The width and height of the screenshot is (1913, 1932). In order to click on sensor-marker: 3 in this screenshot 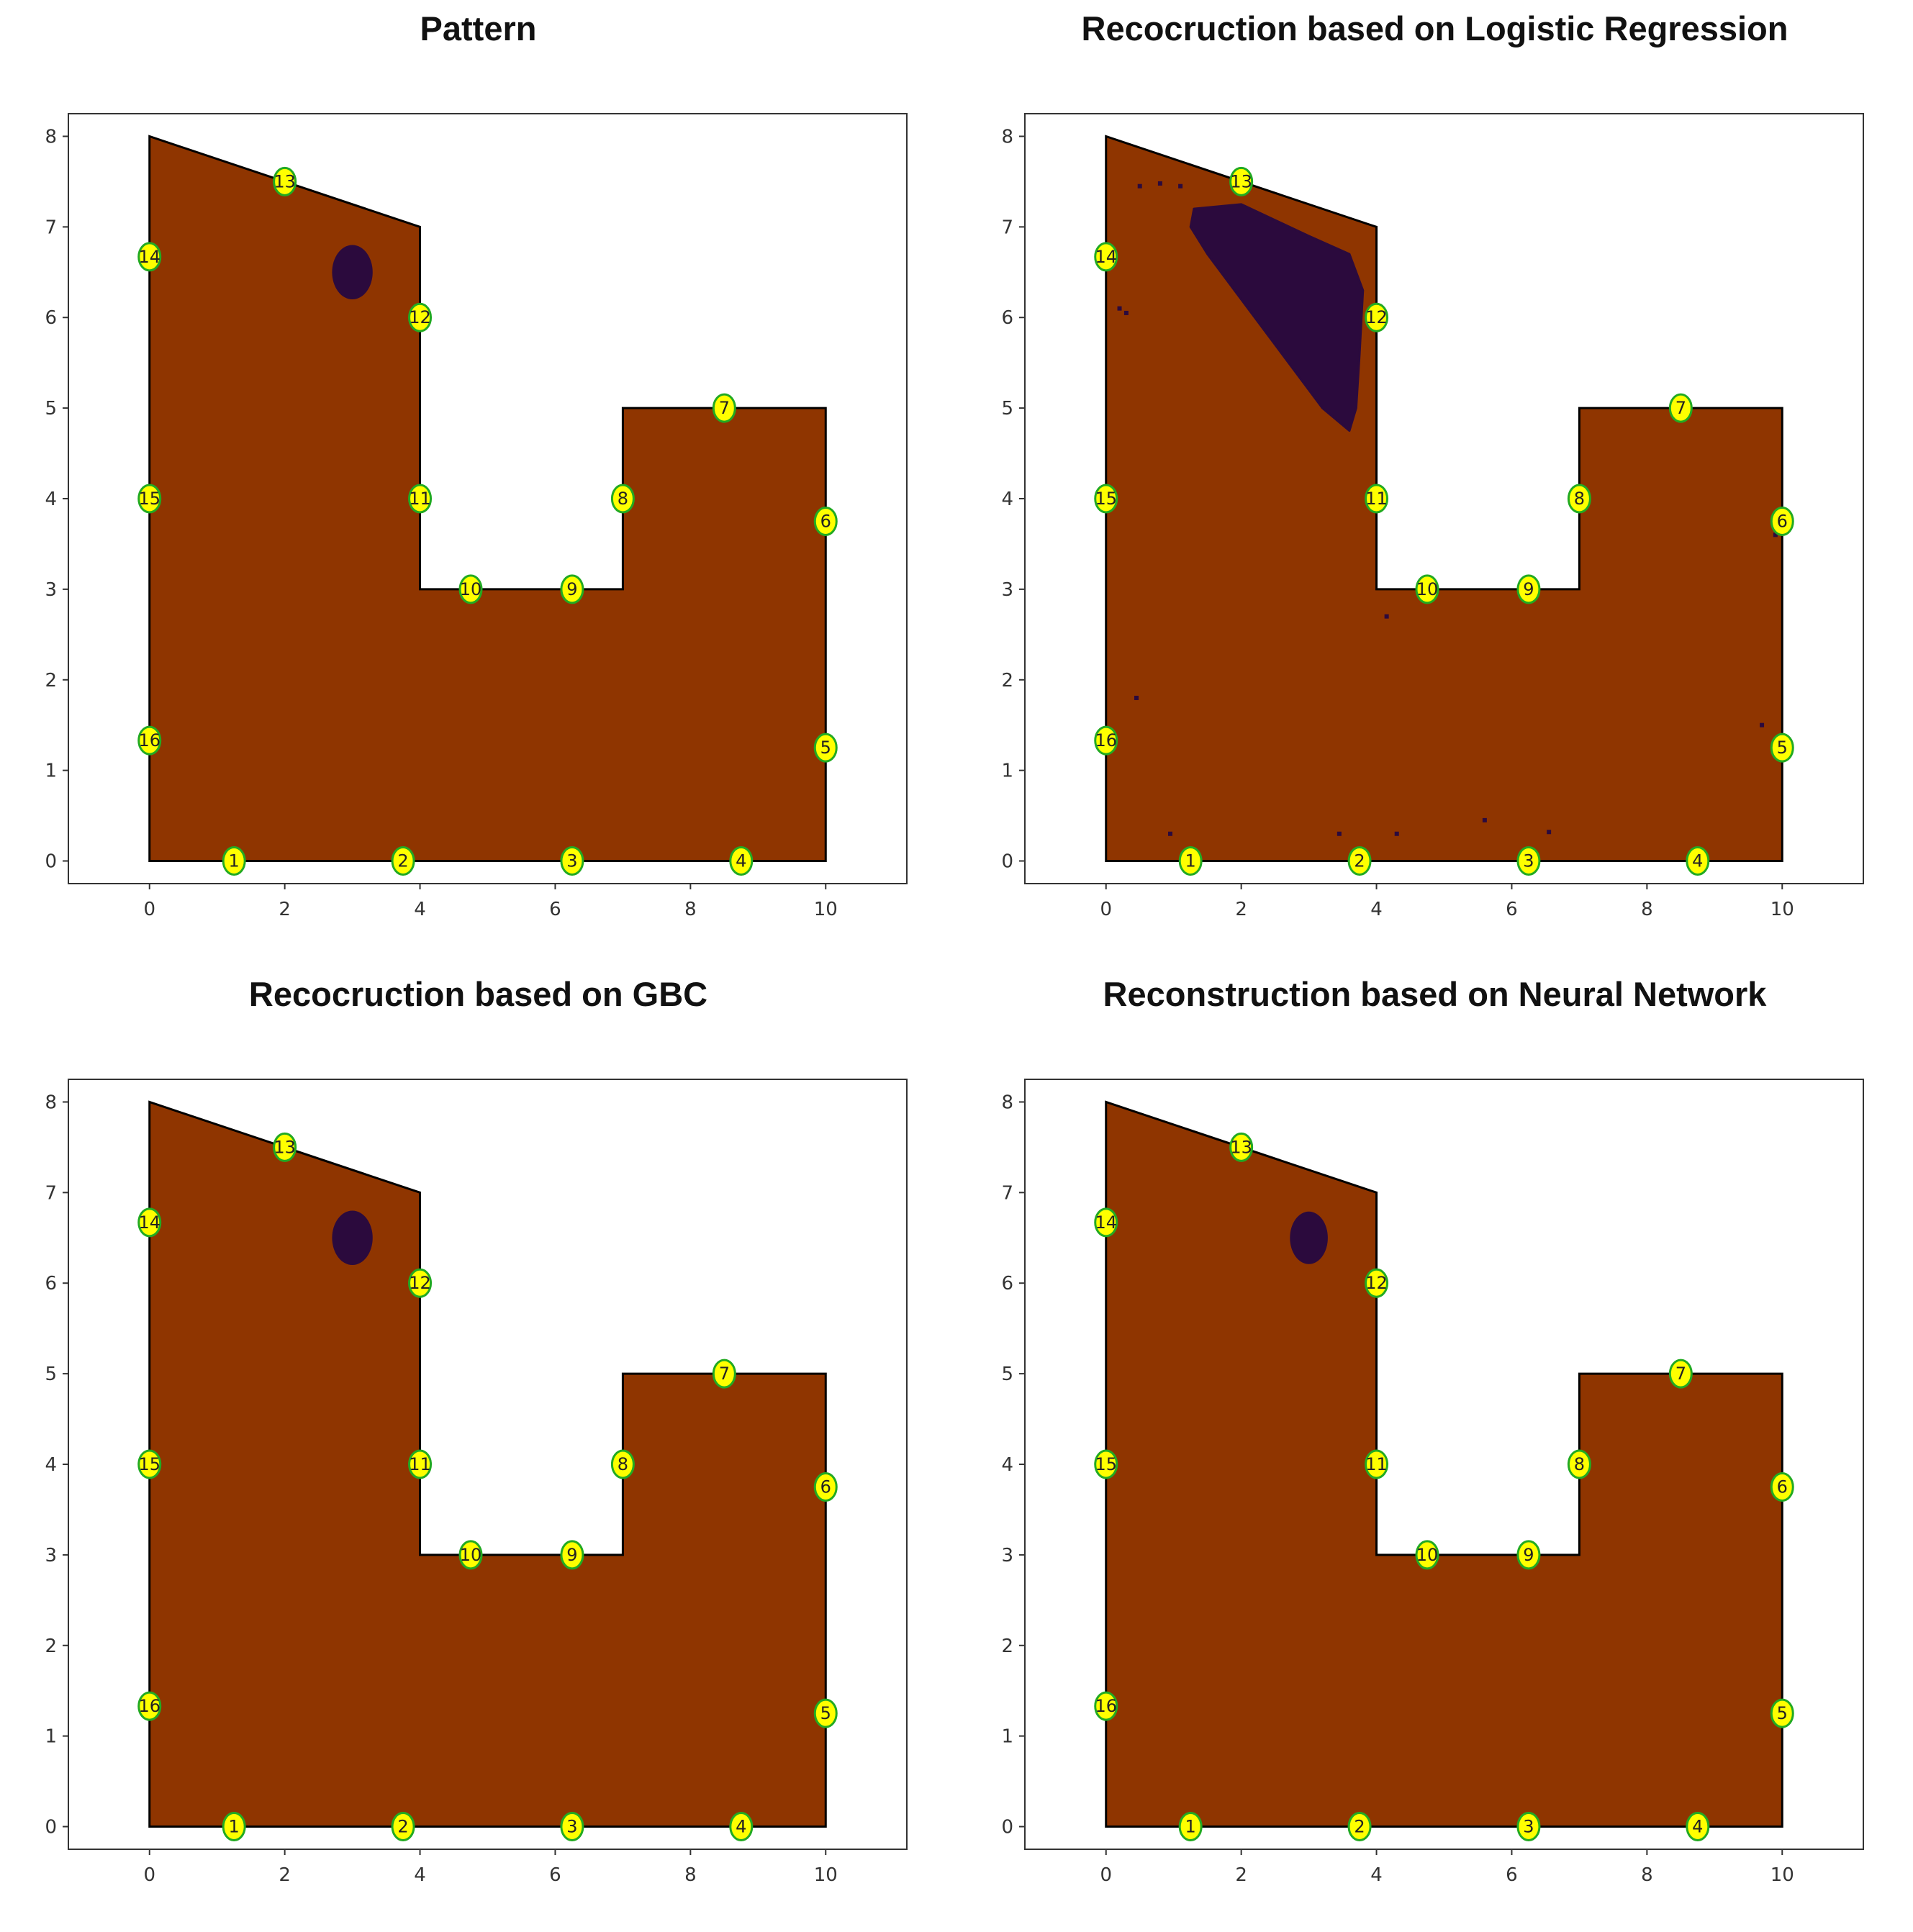, I will do `click(572, 861)`.